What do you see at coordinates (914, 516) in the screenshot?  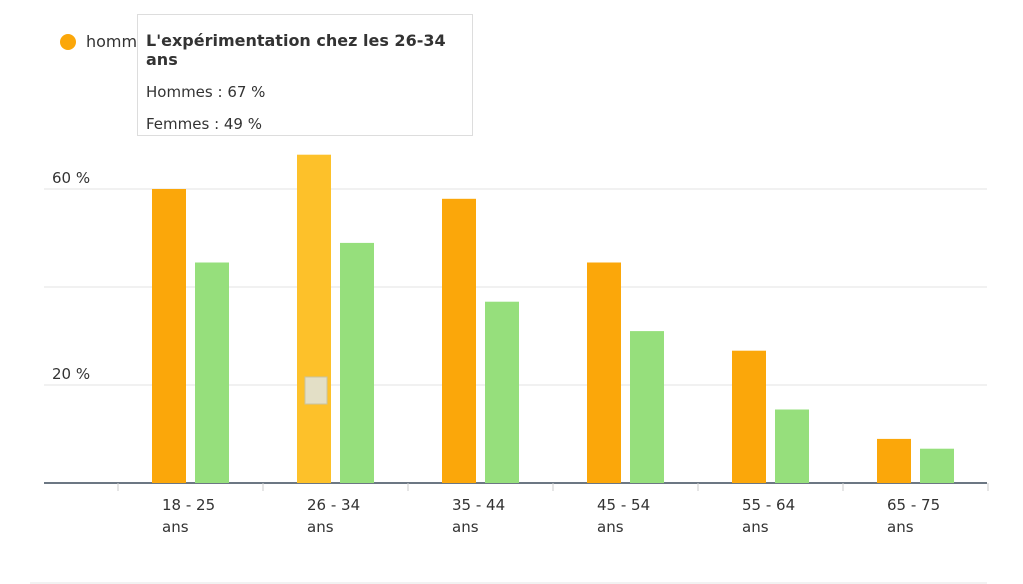 I see `x-tick-label: 65 - 75 ans` at bounding box center [914, 516].